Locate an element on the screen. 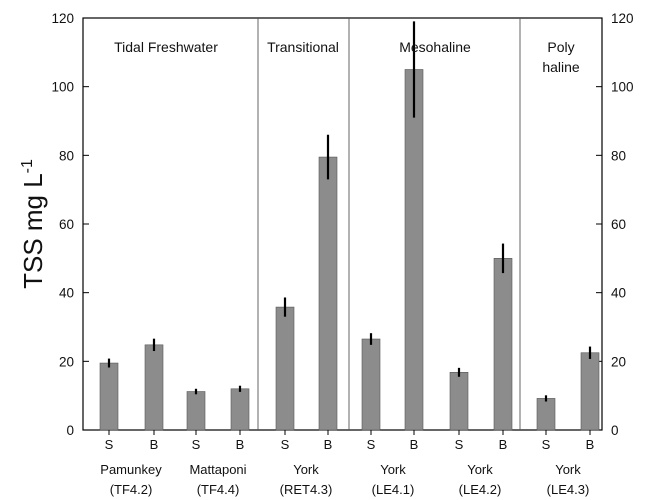 Image resolution: width=649 pixels, height=500 pixels. y-tick-label-right: 40 is located at coordinates (618, 293).